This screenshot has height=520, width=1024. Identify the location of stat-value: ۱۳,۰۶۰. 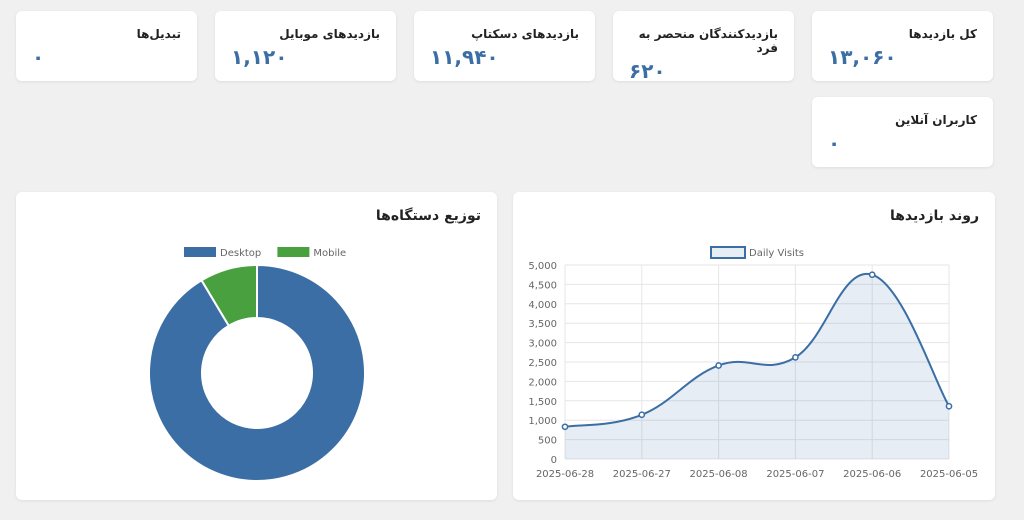
(862, 57).